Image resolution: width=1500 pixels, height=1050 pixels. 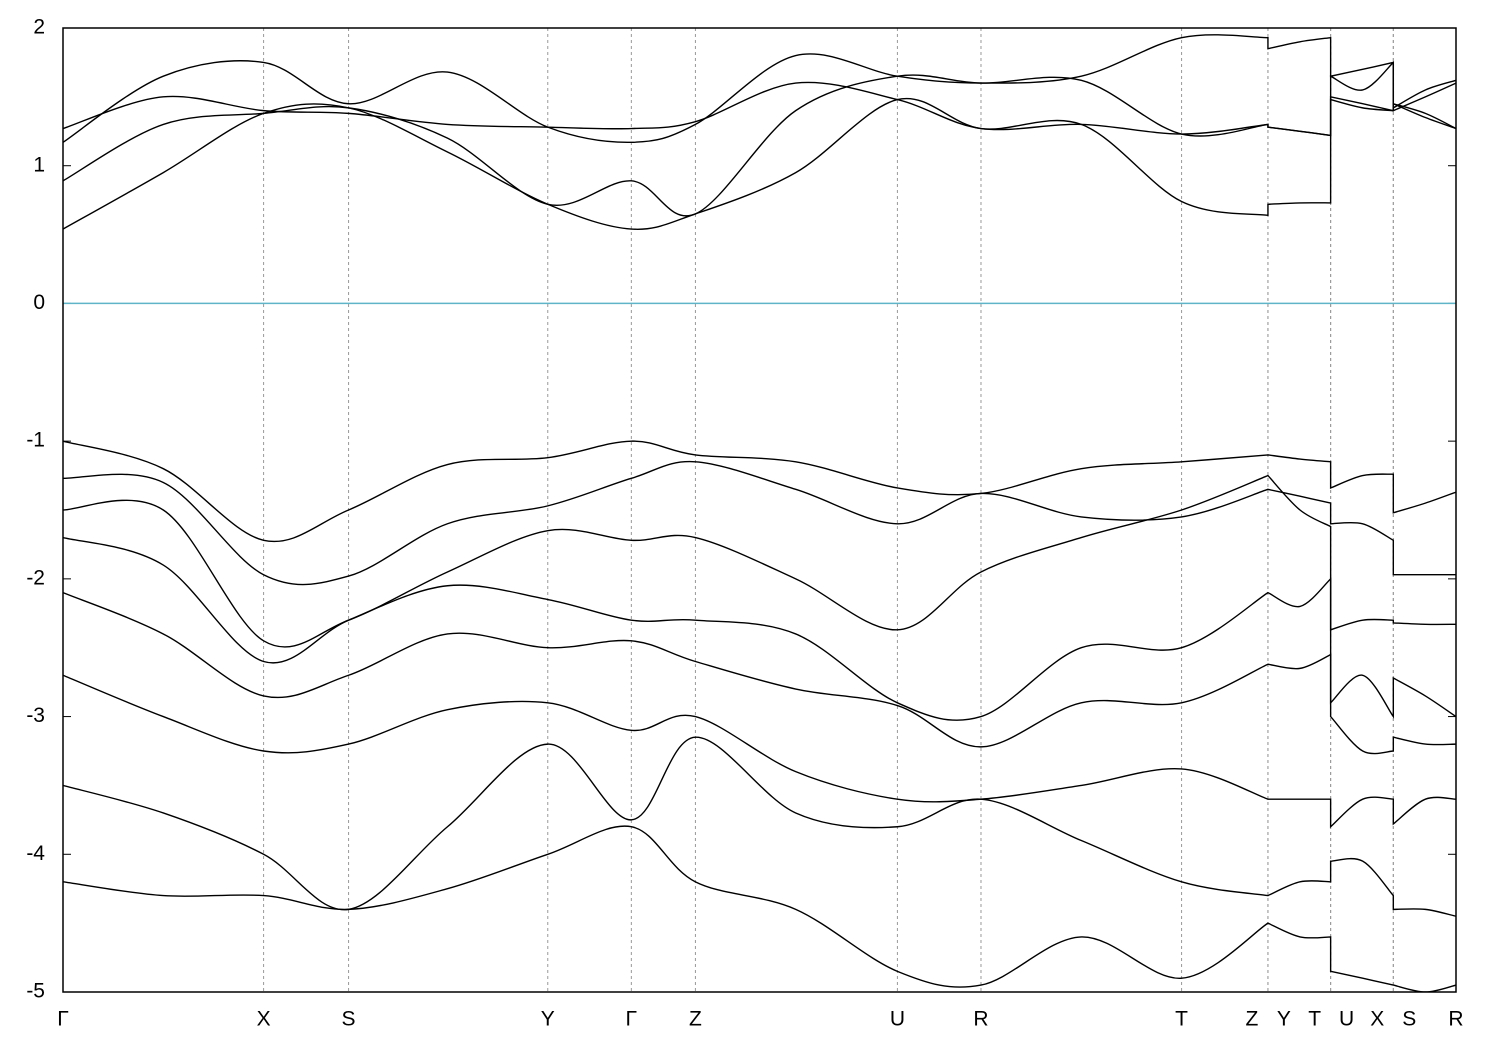 What do you see at coordinates (39, 164) in the screenshot?
I see `y-tick-label: 1` at bounding box center [39, 164].